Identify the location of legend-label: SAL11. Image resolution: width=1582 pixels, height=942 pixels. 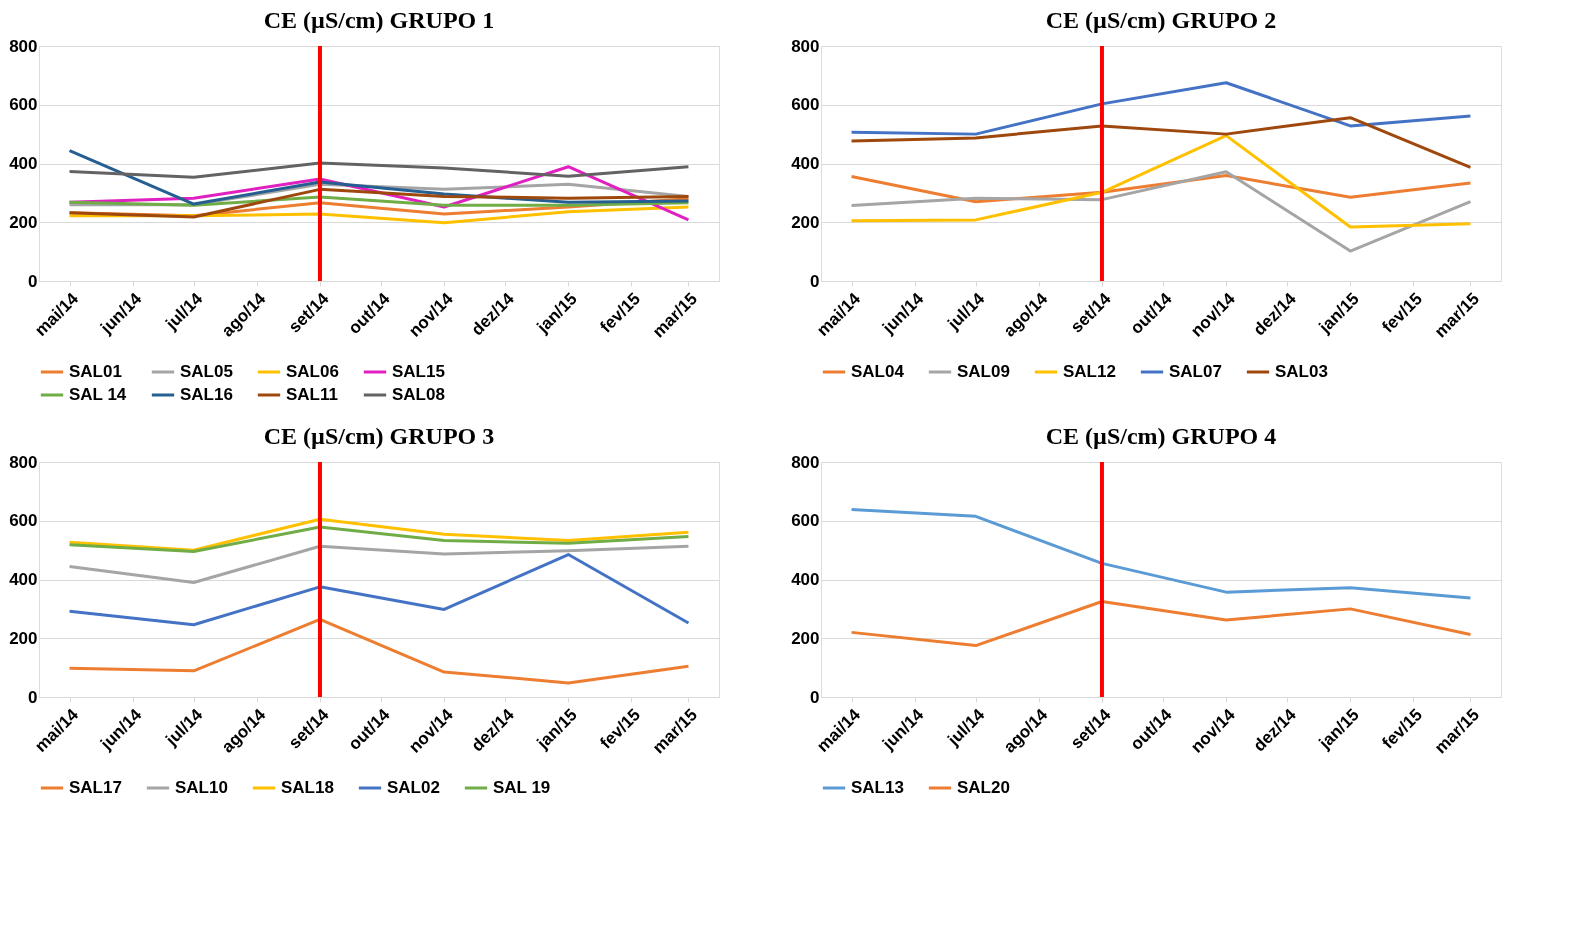
(312, 394).